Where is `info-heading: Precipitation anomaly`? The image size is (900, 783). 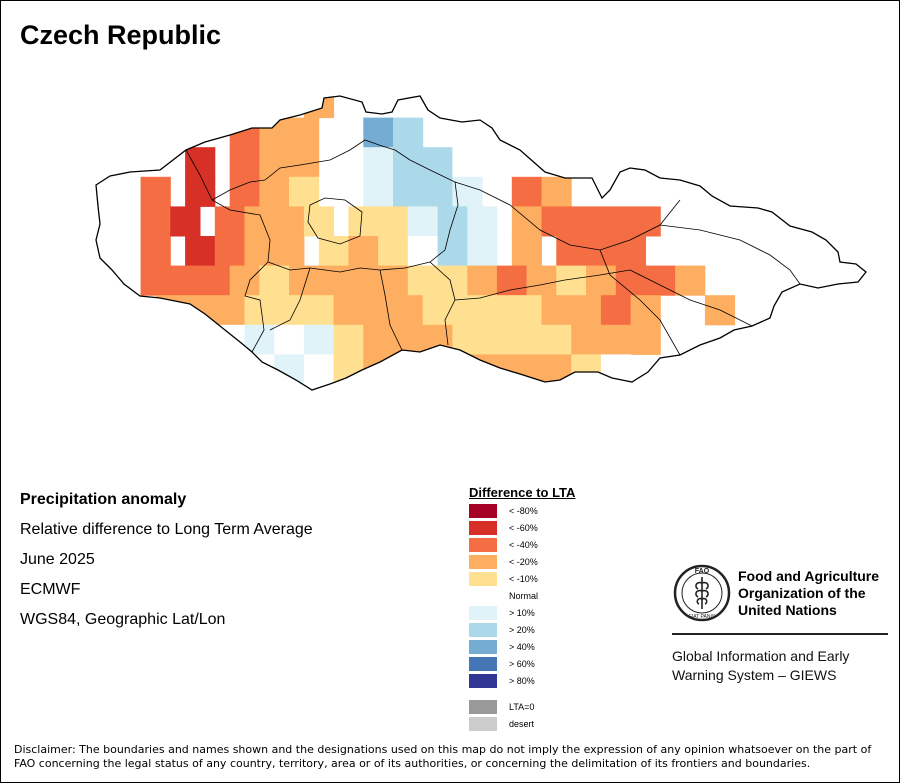 info-heading: Precipitation anomaly is located at coordinates (103, 499).